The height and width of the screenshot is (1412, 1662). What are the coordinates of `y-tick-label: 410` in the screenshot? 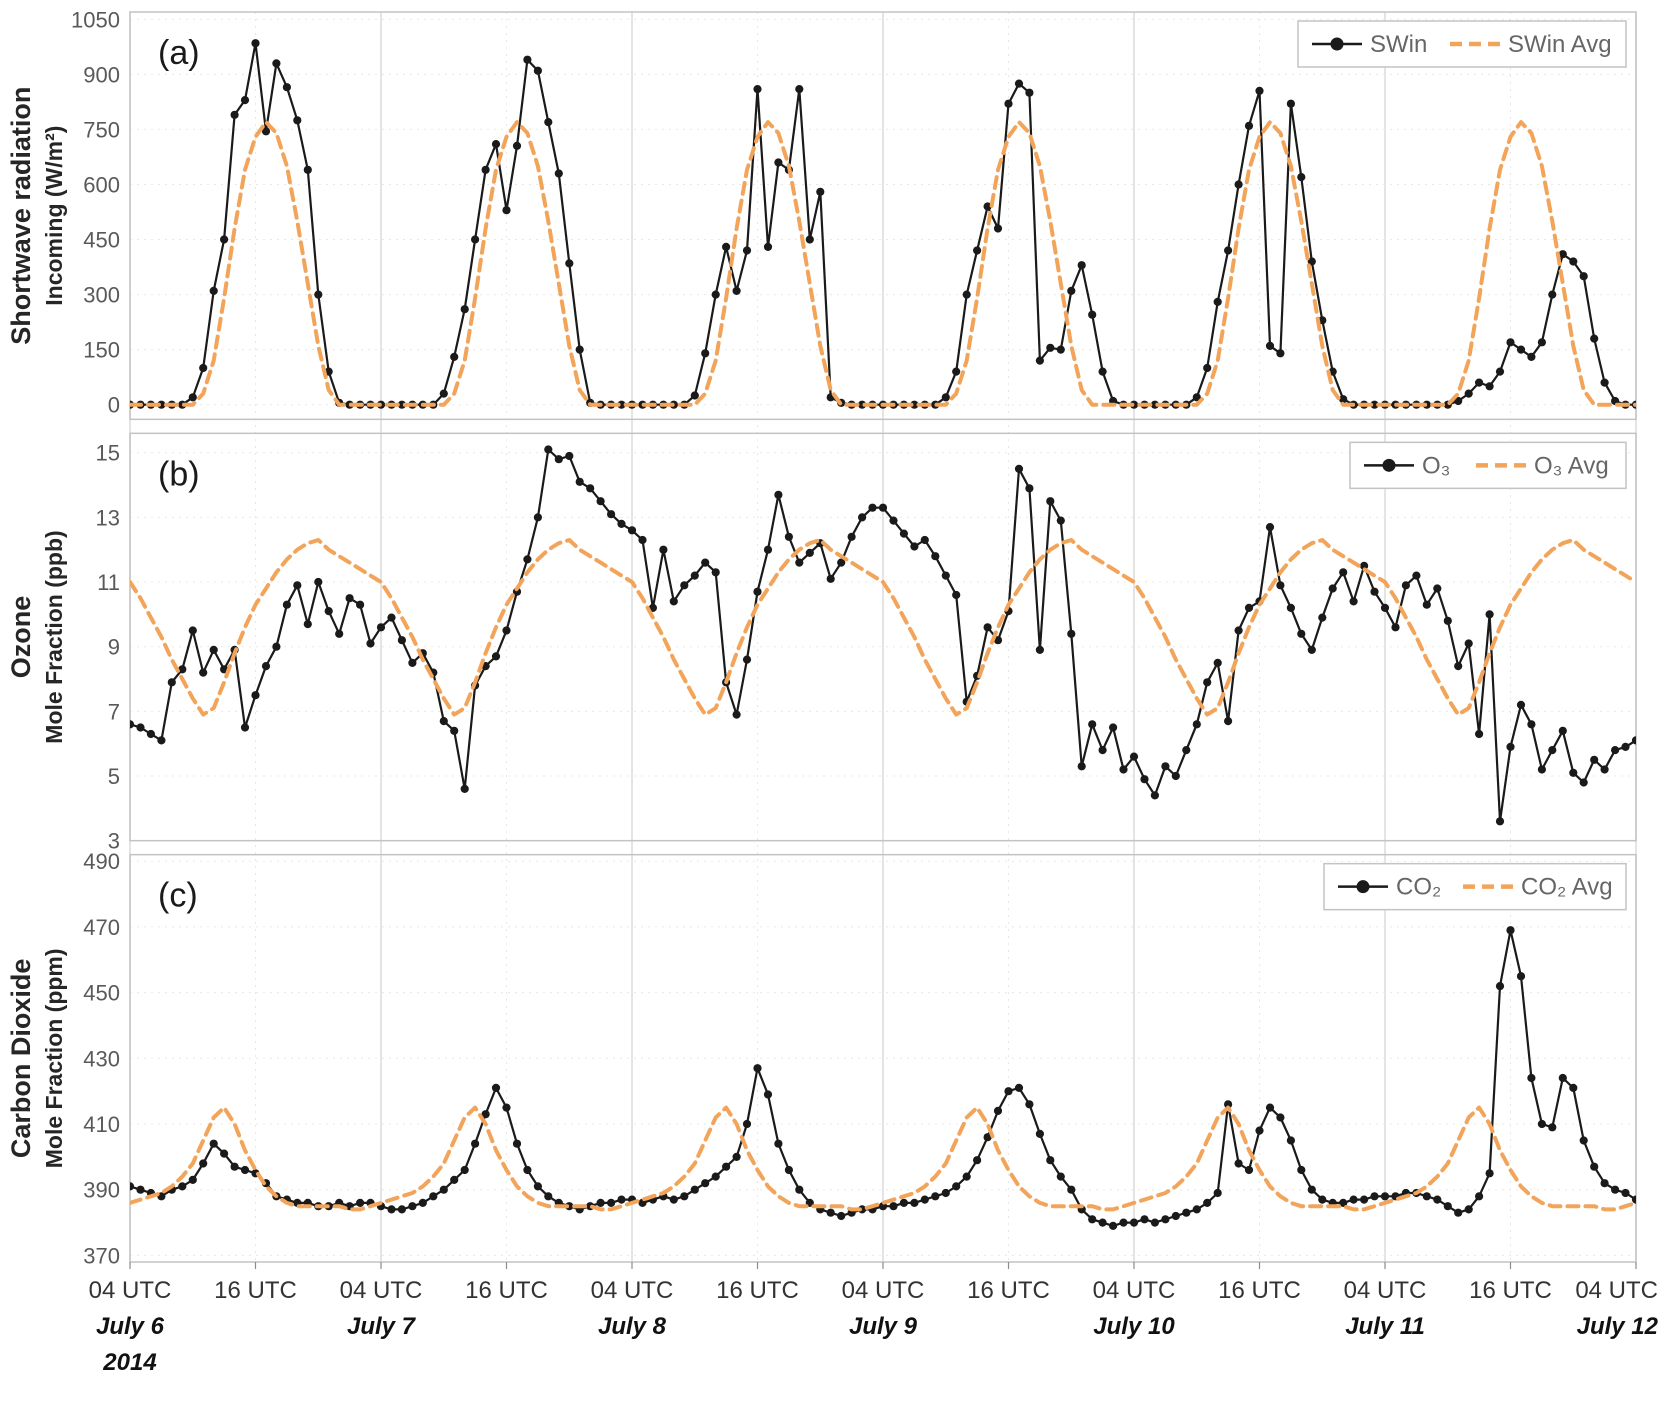 It's located at (101, 1124).